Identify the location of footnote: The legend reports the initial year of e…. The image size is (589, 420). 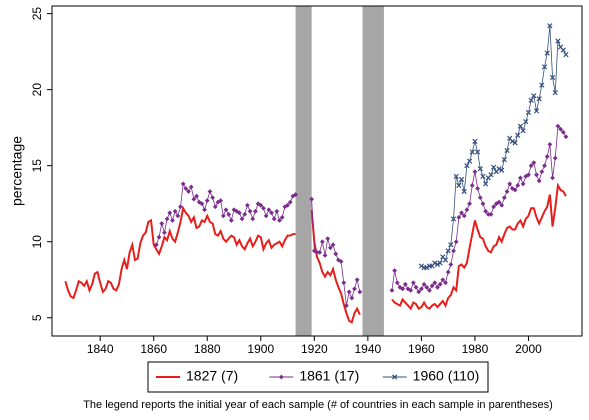
(318, 405).